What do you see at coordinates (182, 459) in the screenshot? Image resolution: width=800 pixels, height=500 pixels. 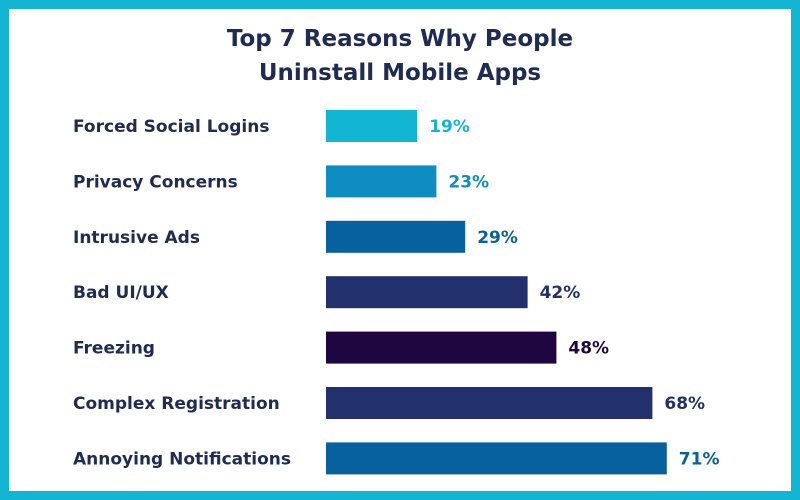 I see `category-label: Annoying Notifications` at bounding box center [182, 459].